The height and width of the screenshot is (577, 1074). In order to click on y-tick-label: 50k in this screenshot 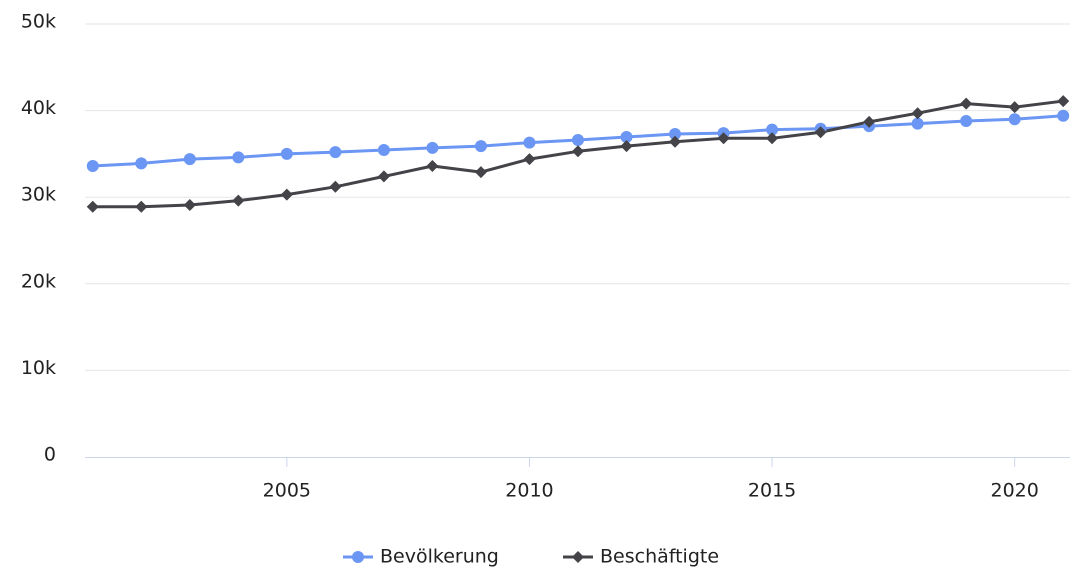, I will do `click(38, 22)`.